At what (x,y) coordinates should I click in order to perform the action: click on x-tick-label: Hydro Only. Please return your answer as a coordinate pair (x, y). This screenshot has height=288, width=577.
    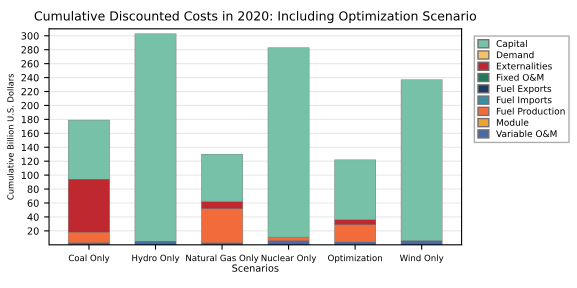
    Looking at the image, I should click on (156, 258).